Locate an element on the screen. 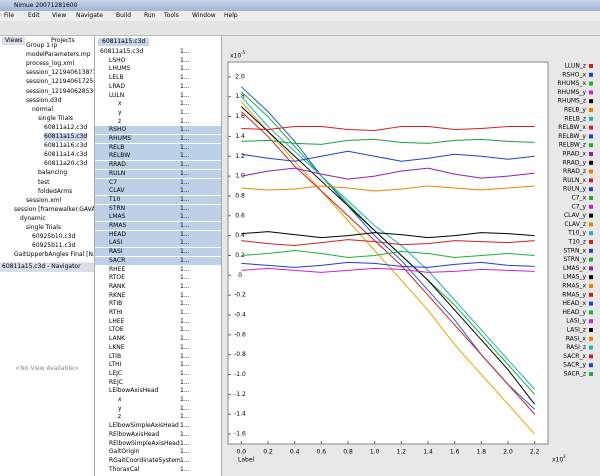  tree-item: LRAD is located at coordinates (117, 87).